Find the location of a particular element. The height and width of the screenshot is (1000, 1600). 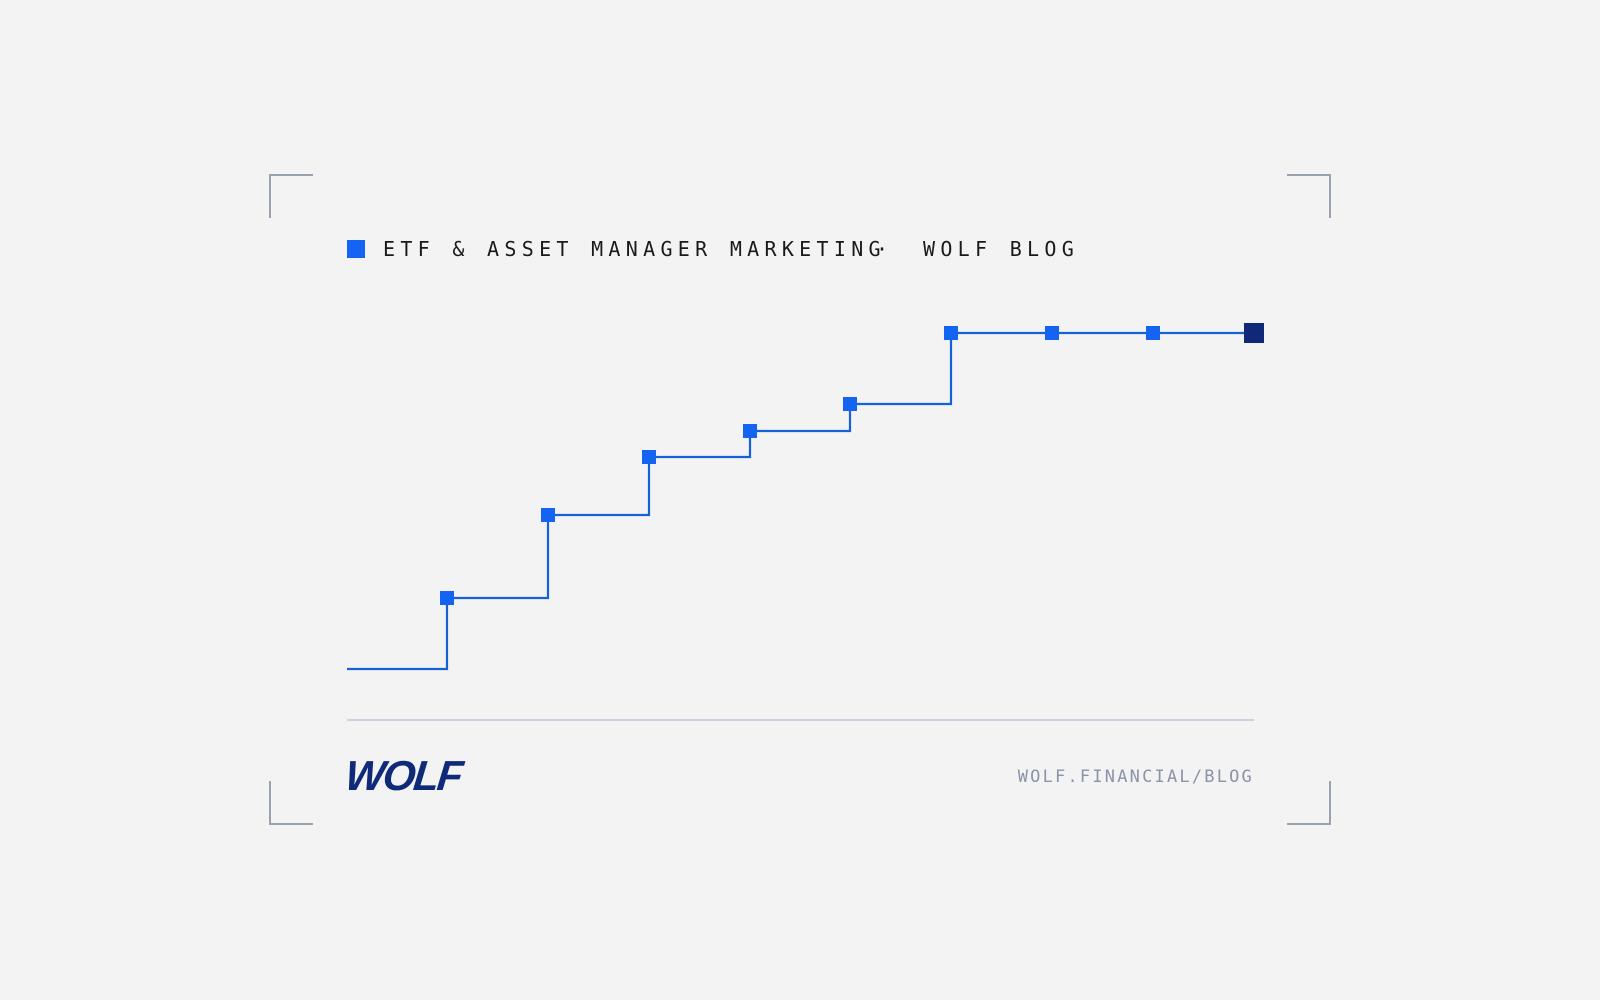

header-category: ETF & ASSET MANAGER MARKETING is located at coordinates (634, 249).